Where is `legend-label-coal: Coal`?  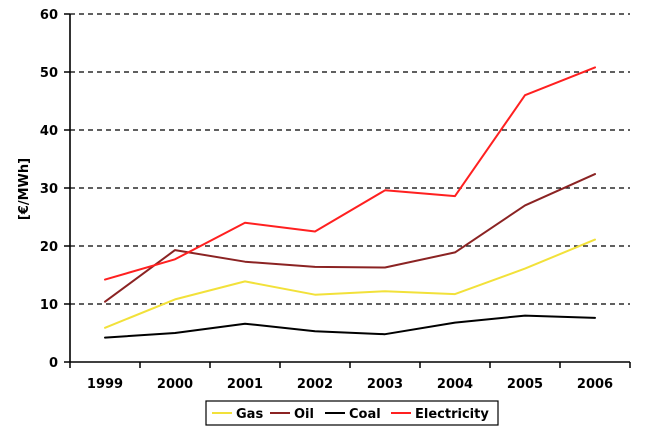
legend-label-coal: Coal is located at coordinates (365, 414).